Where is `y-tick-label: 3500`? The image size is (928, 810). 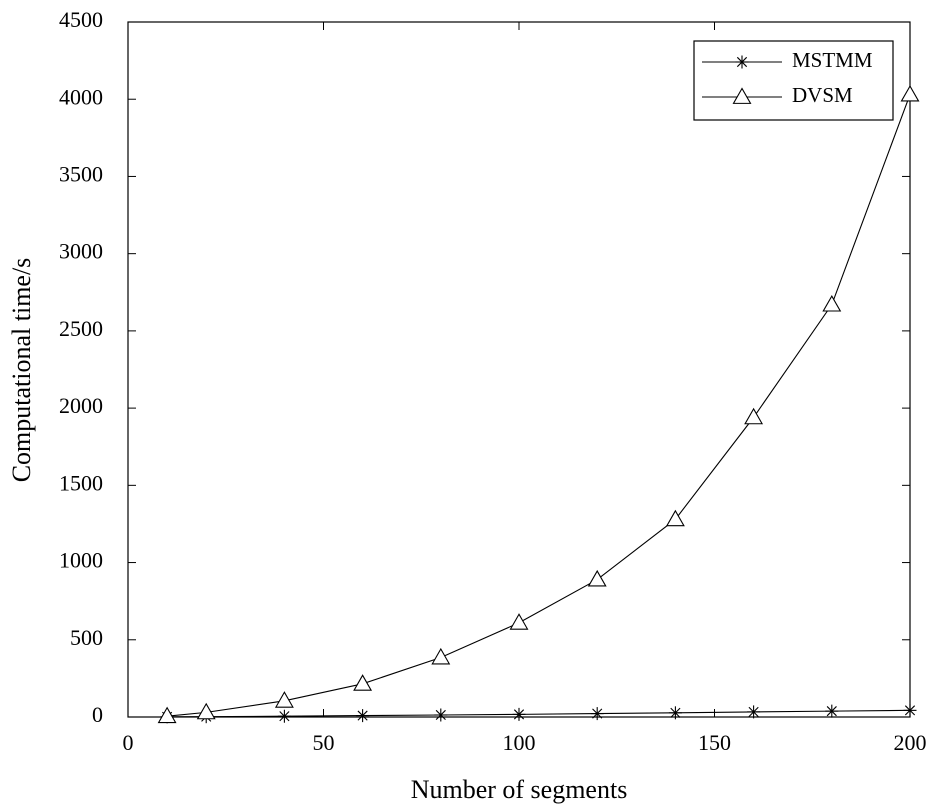 y-tick-label: 3500 is located at coordinates (81, 173).